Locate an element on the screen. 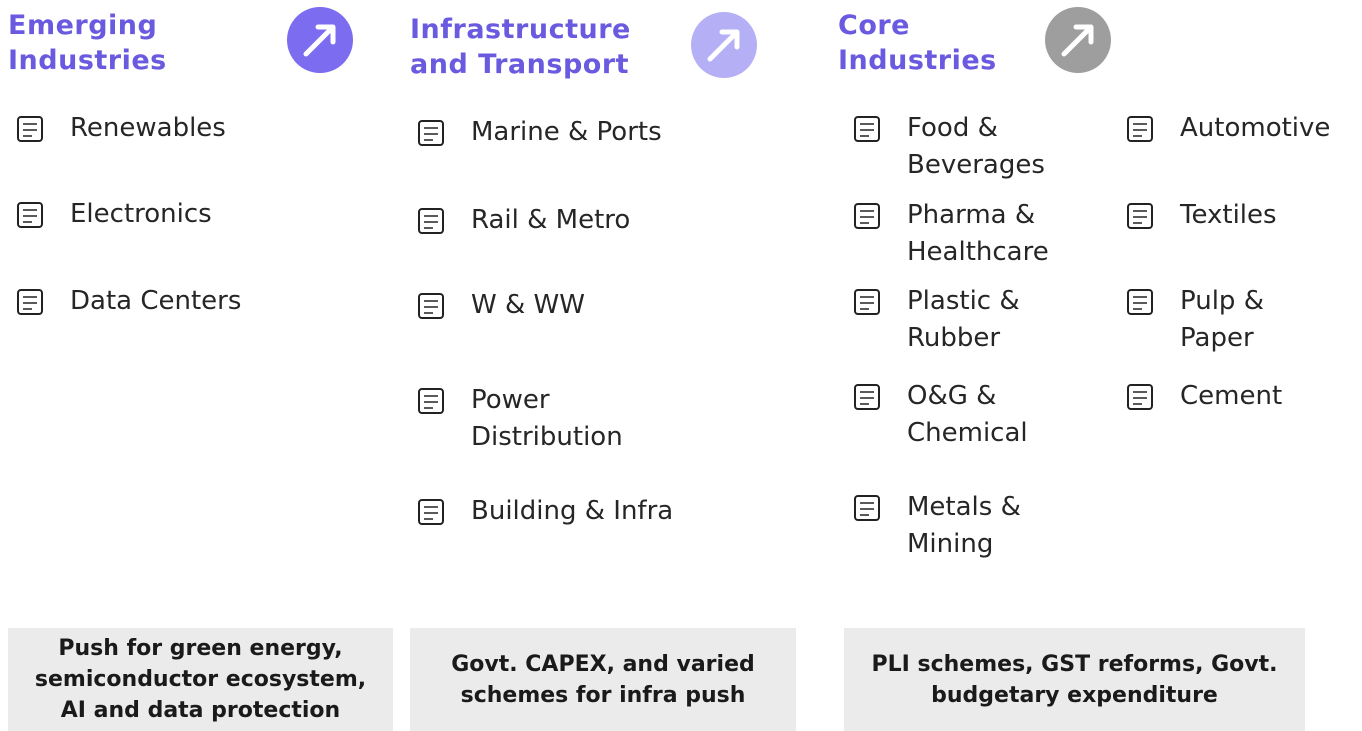 This screenshot has height=731, width=1362. driver-text: PLI schemes, GST reforms, Govt. is located at coordinates (1074, 664).